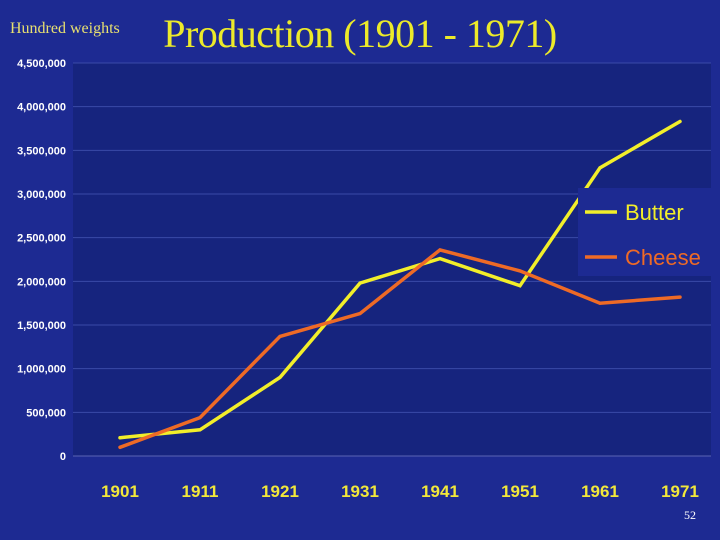 Image resolution: width=720 pixels, height=540 pixels. What do you see at coordinates (600, 491) in the screenshot?
I see `x-tick-label: 1961` at bounding box center [600, 491].